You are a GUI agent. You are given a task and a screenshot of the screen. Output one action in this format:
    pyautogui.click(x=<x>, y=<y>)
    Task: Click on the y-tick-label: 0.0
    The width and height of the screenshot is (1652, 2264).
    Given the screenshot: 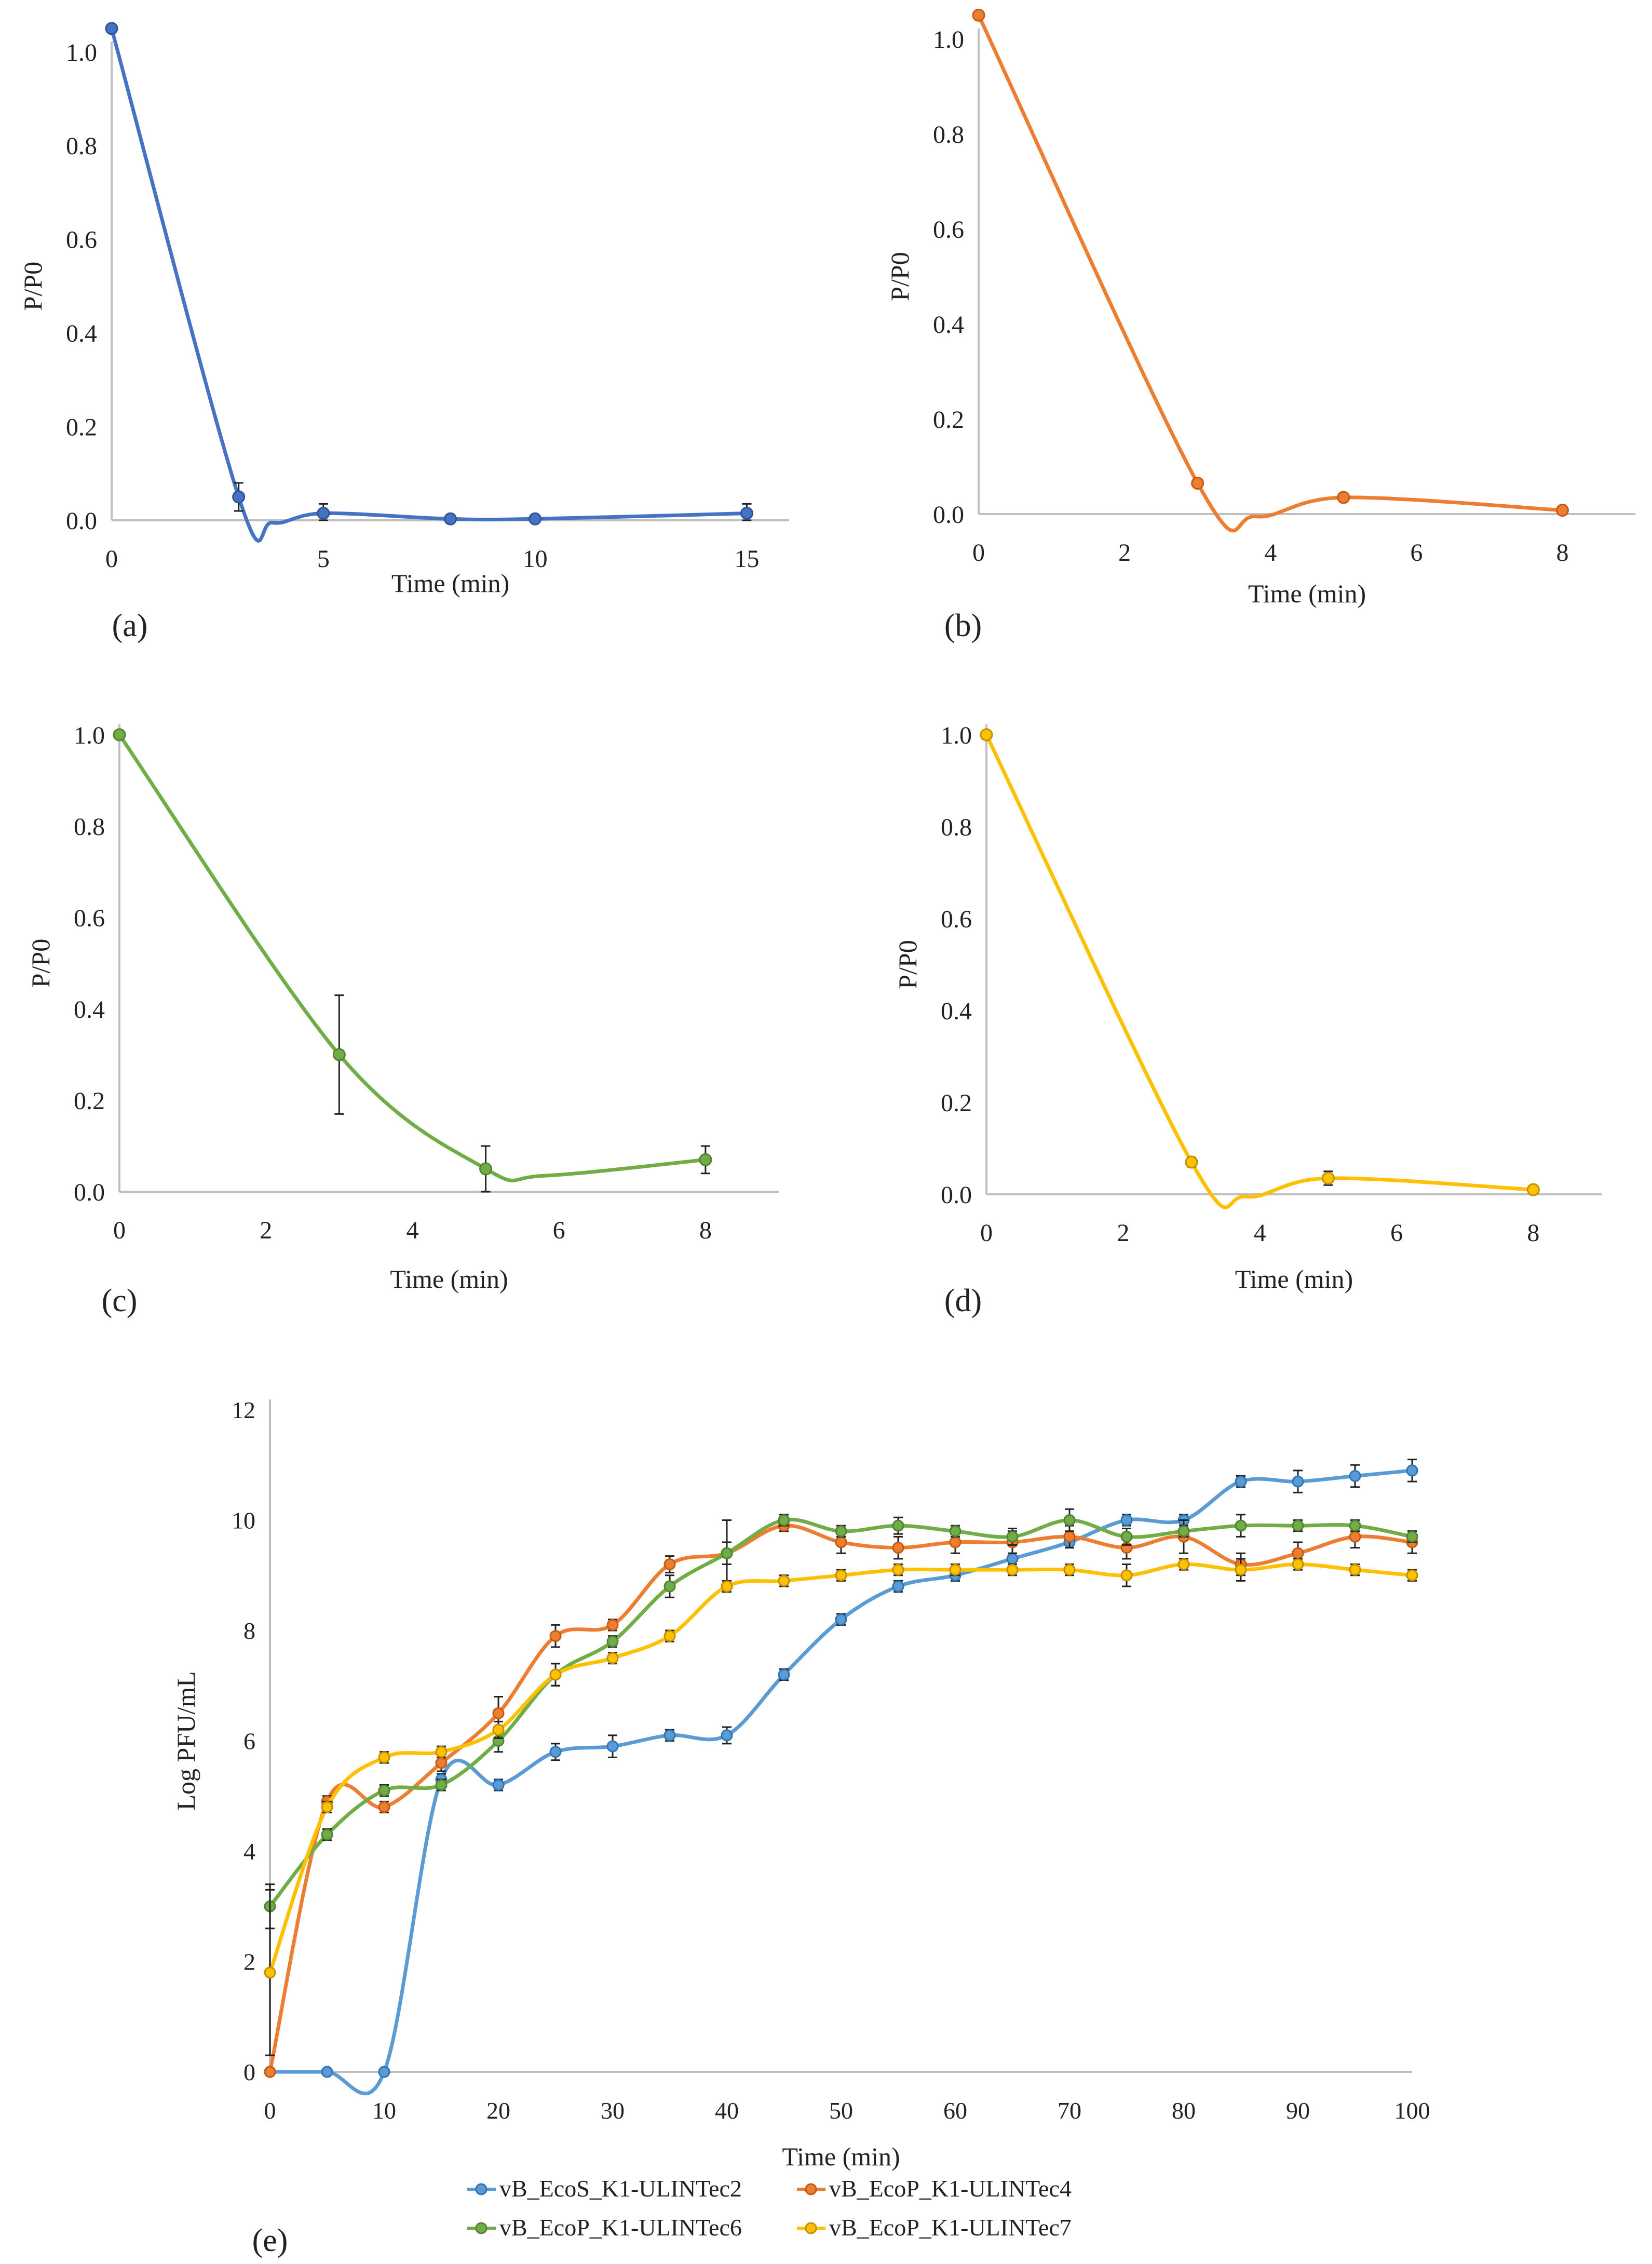 What is the action you would take?
    pyautogui.click(x=957, y=1195)
    